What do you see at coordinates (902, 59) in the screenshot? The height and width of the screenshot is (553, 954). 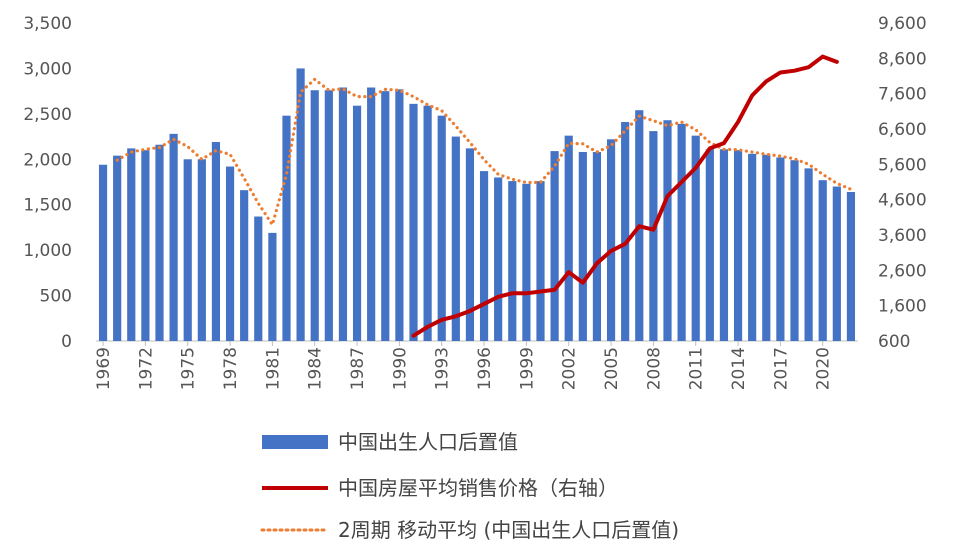 I see `y-right-tick-label: 8,600` at bounding box center [902, 59].